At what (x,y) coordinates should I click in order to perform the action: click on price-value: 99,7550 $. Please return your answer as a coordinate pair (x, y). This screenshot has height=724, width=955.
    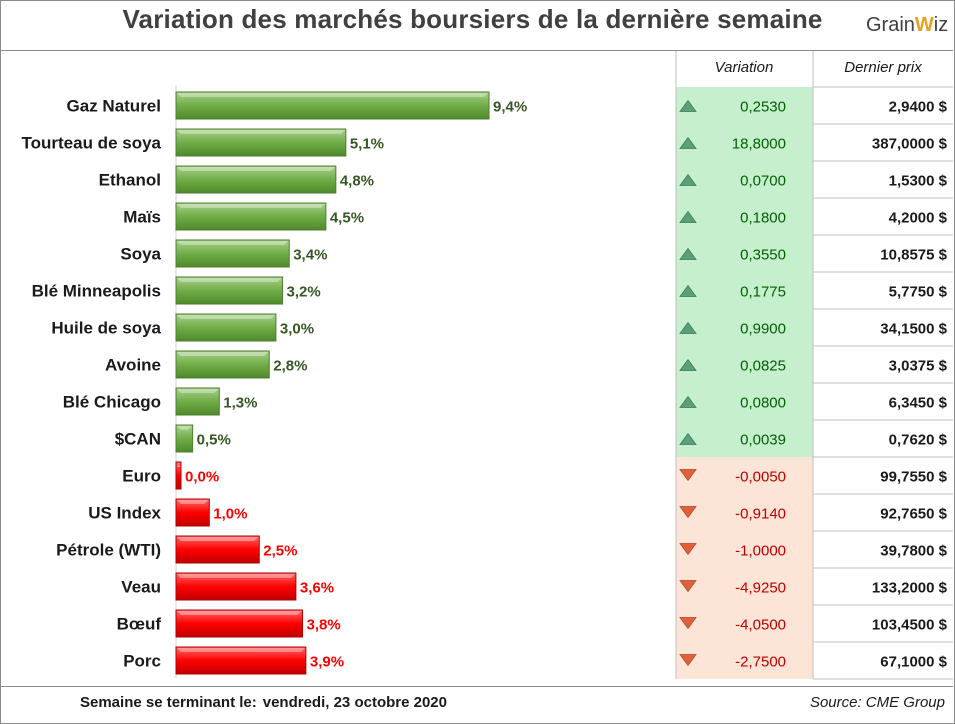
    Looking at the image, I should click on (913, 477).